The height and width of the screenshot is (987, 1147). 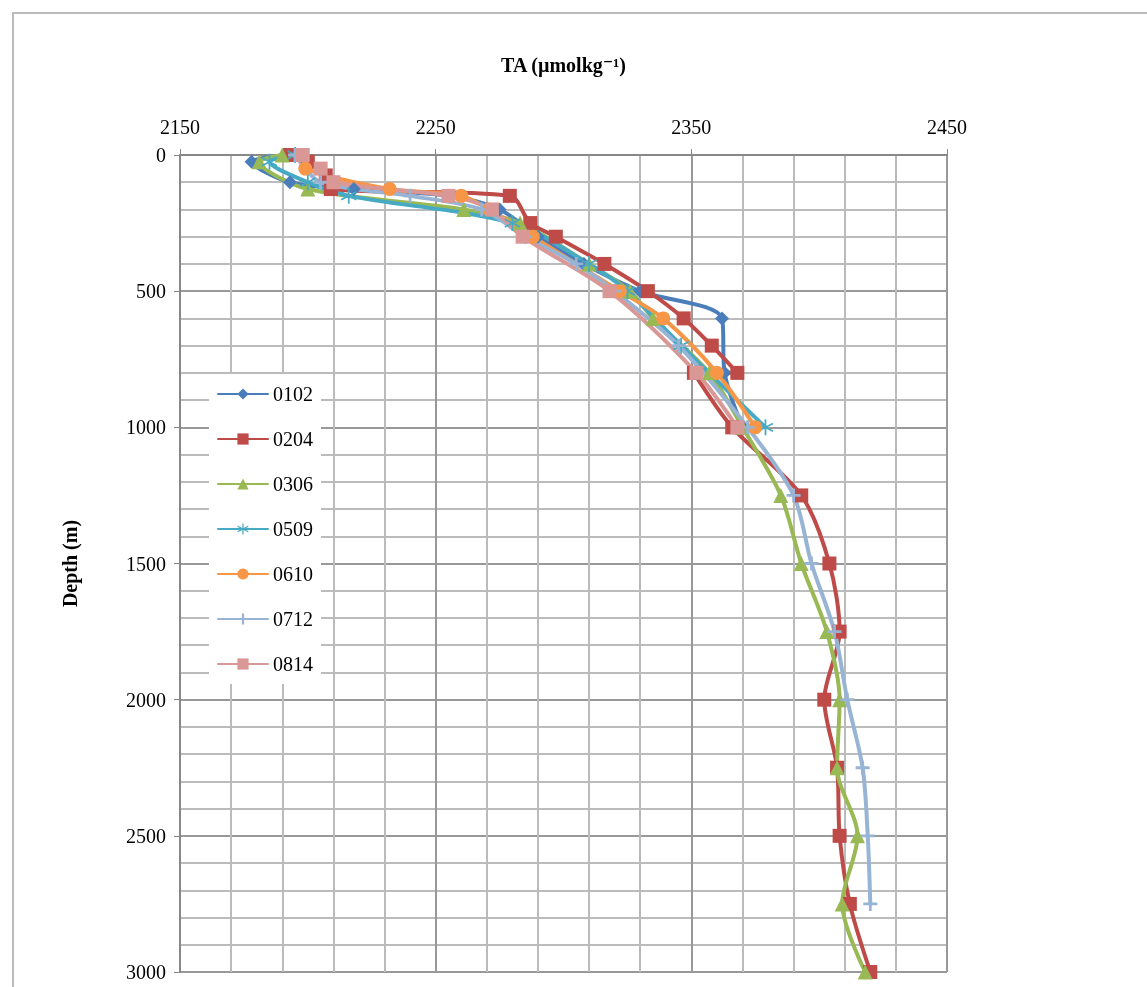 I want to click on y-tick-label: 2000, so click(x=146, y=699).